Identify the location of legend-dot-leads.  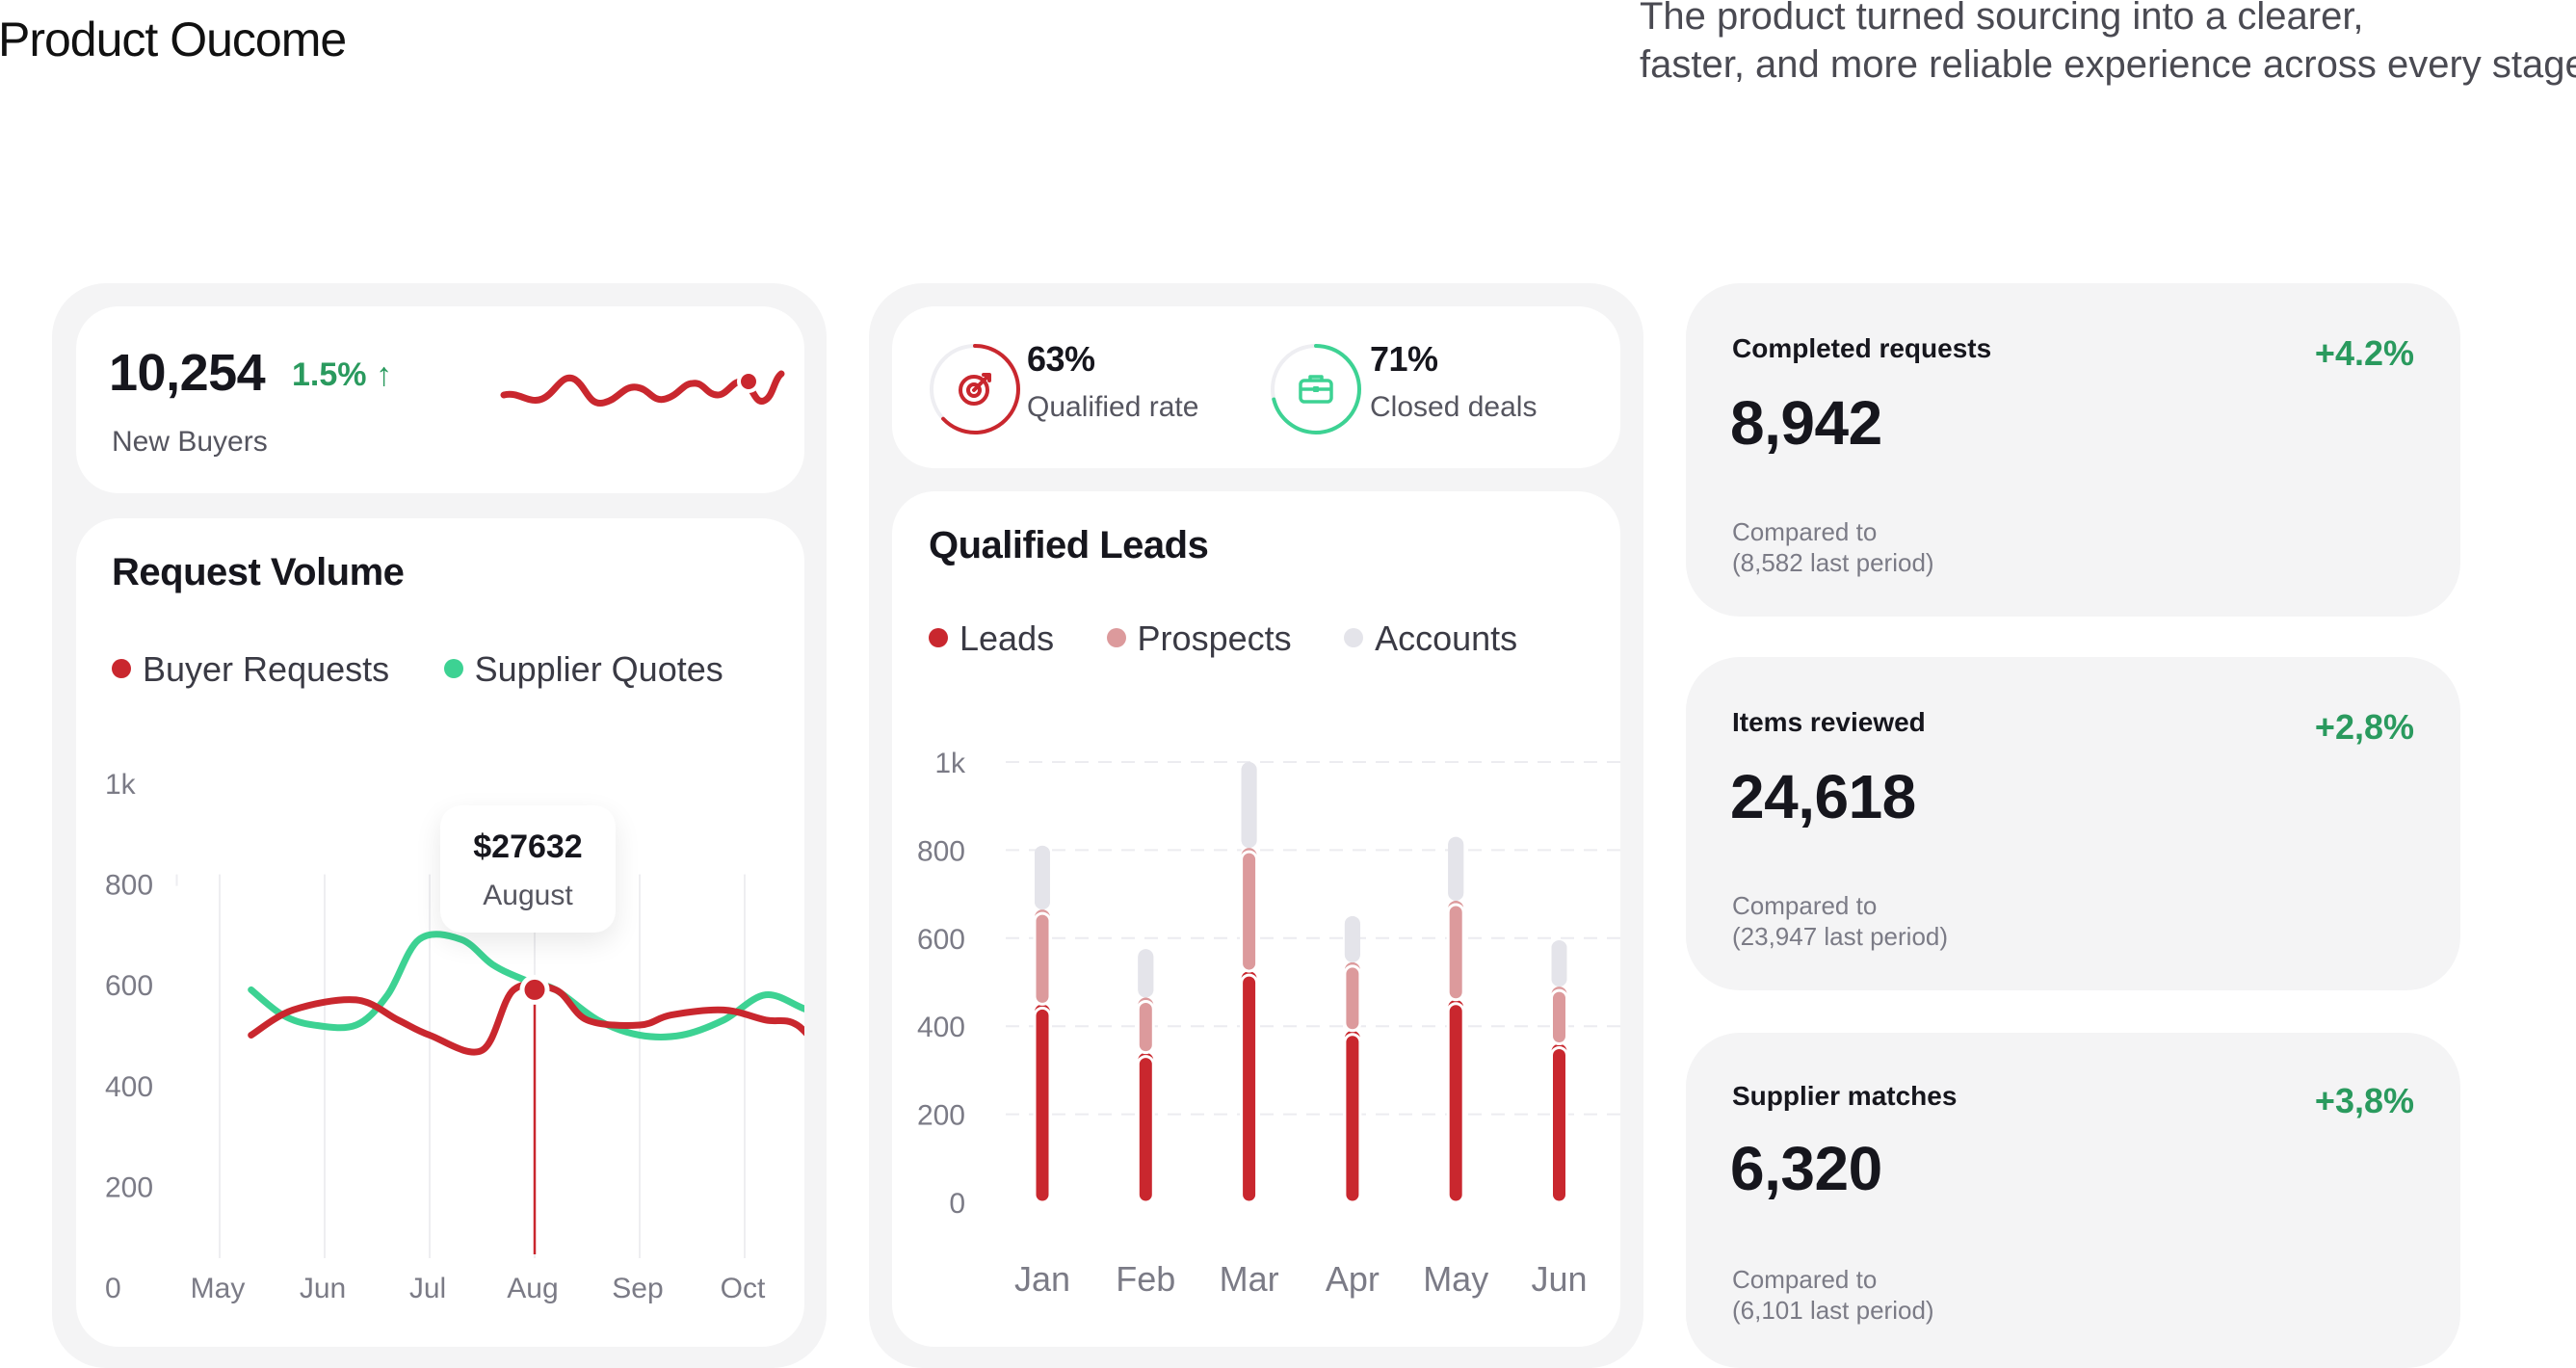
(938, 638).